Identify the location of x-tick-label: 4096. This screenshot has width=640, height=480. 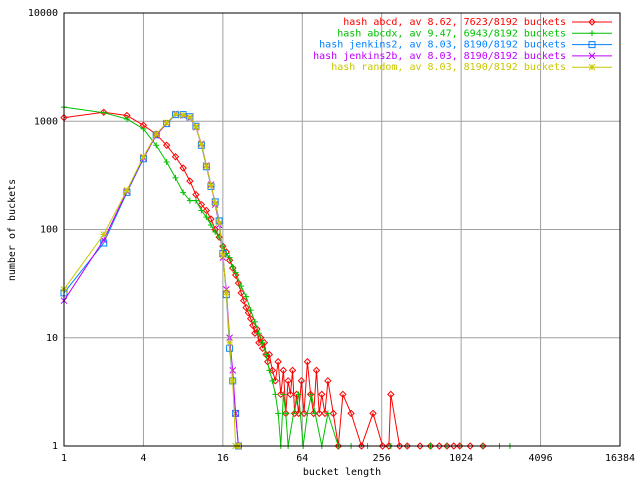
(541, 458).